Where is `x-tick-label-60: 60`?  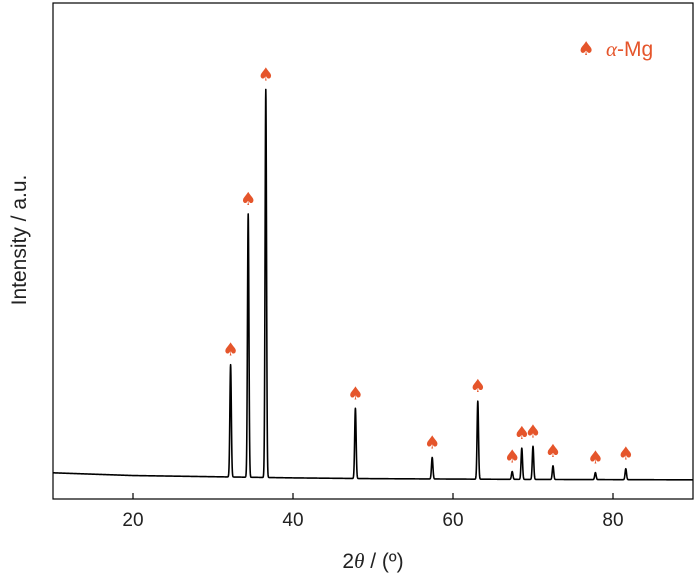
x-tick-label-60: 60 is located at coordinates (452, 520).